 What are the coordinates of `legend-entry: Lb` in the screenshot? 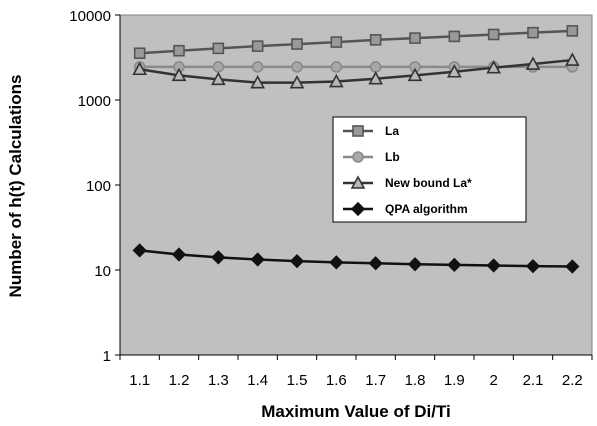 It's located at (371, 157).